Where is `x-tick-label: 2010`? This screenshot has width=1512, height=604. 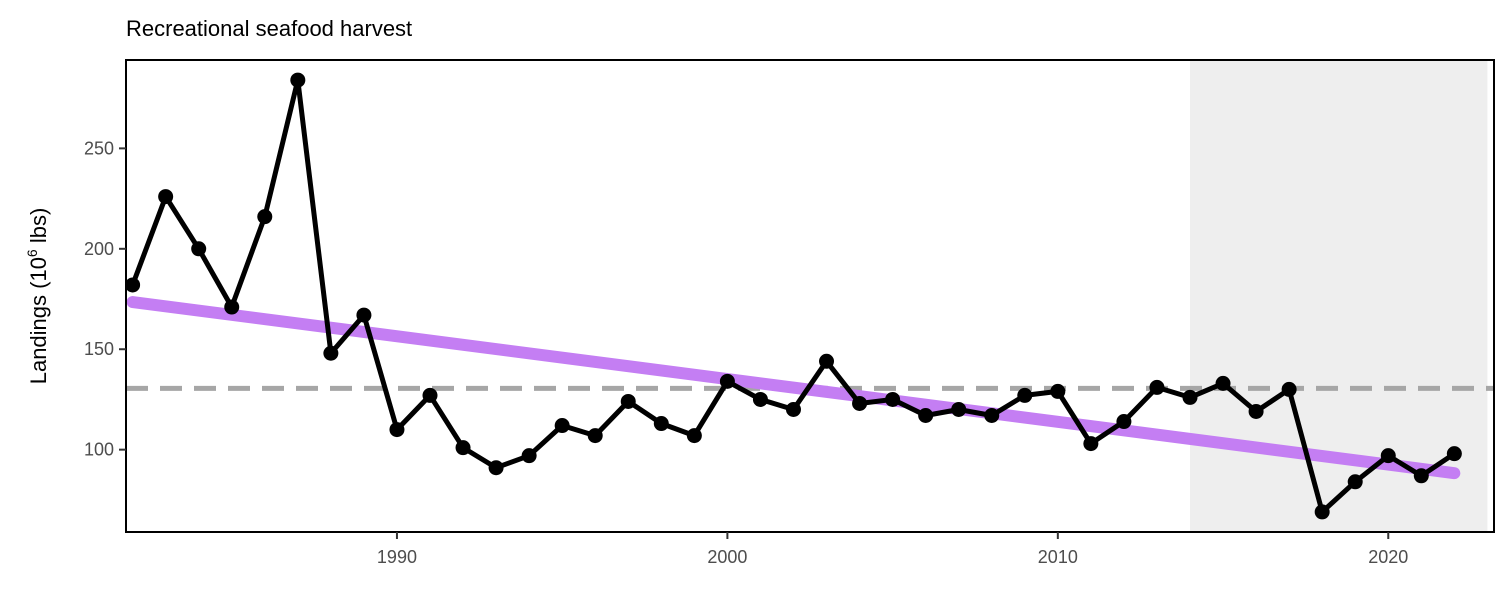
x-tick-label: 2010 is located at coordinates (1058, 557).